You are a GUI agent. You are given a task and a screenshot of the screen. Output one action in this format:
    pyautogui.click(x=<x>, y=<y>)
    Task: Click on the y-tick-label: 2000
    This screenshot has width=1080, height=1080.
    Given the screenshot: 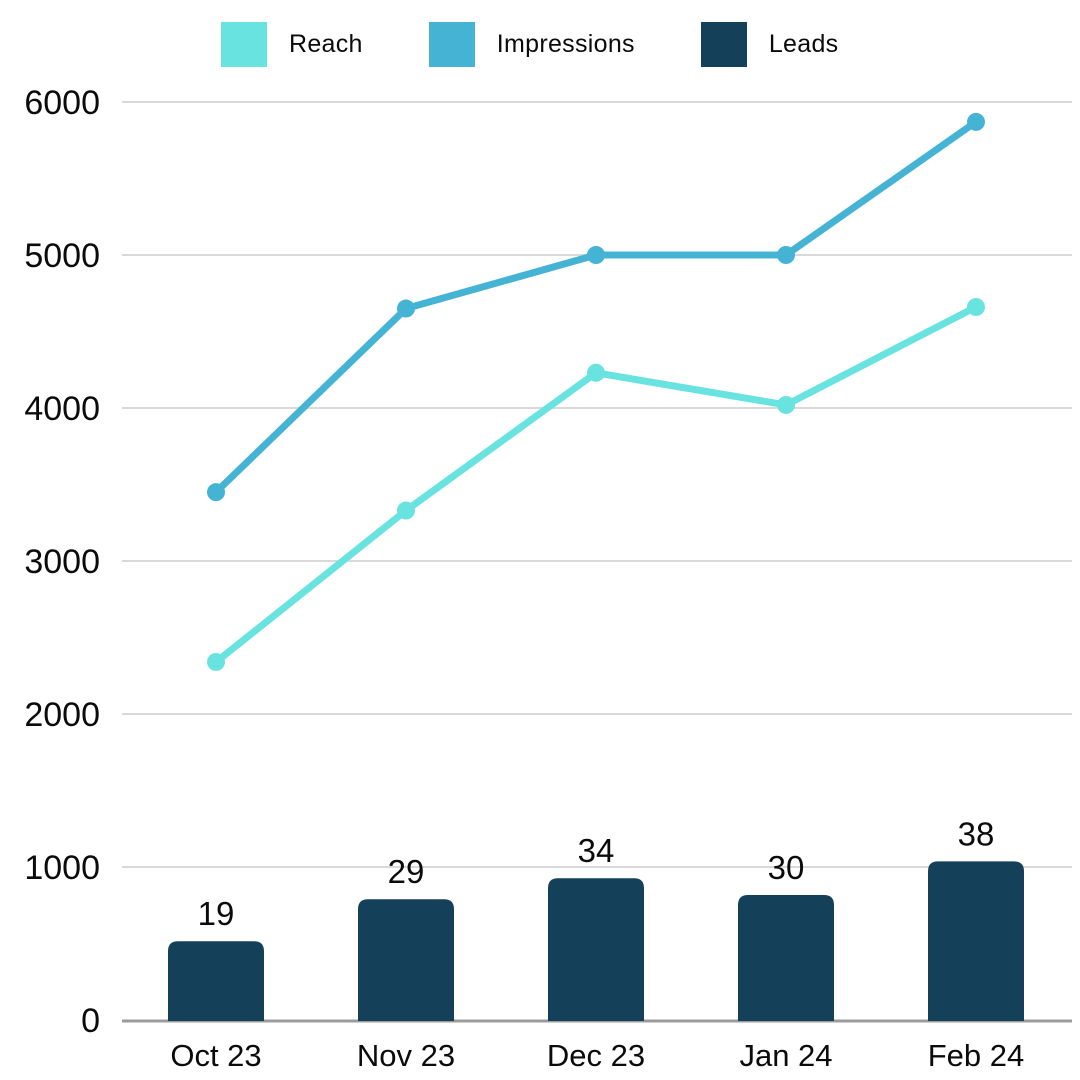 What is the action you would take?
    pyautogui.click(x=62, y=715)
    